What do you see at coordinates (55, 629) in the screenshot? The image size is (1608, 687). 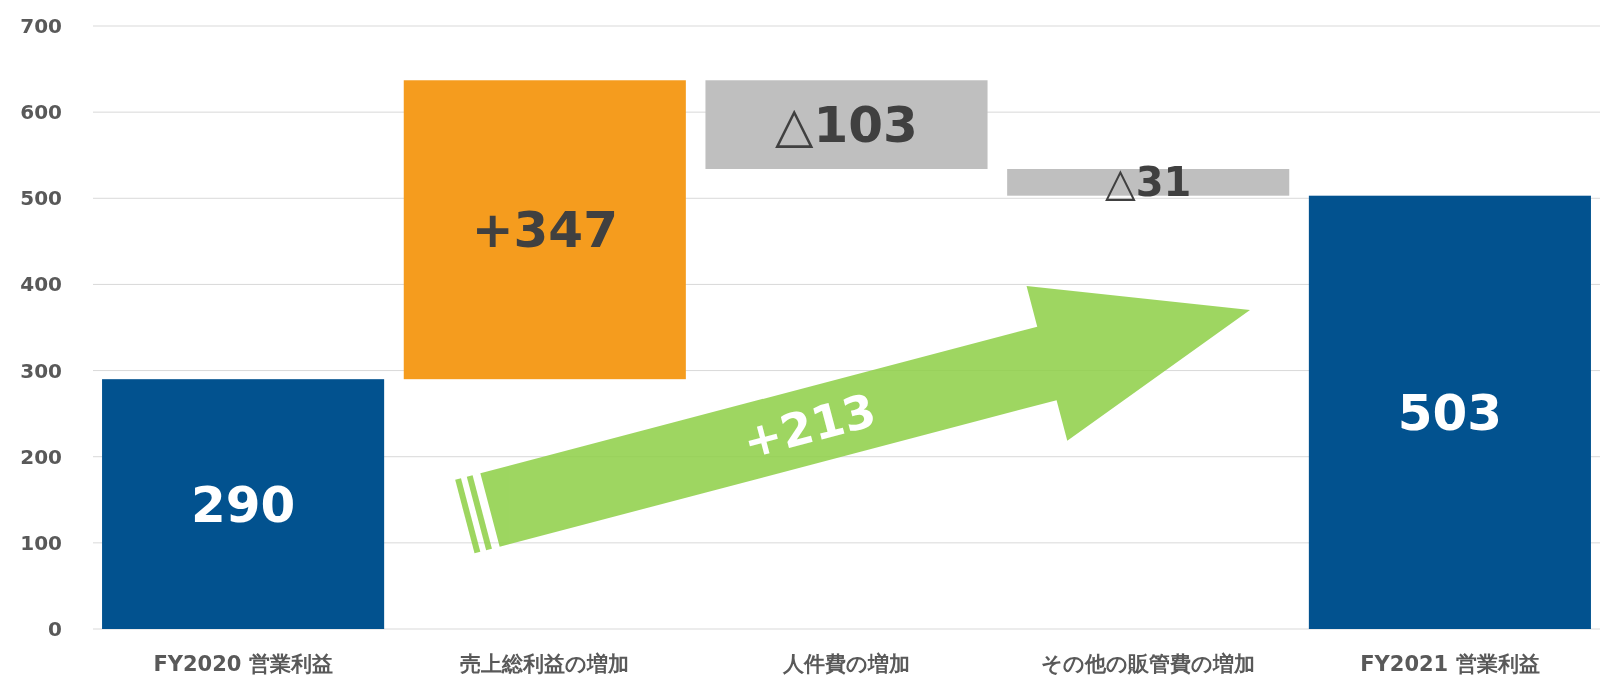 I see `y-tick-label: 0` at bounding box center [55, 629].